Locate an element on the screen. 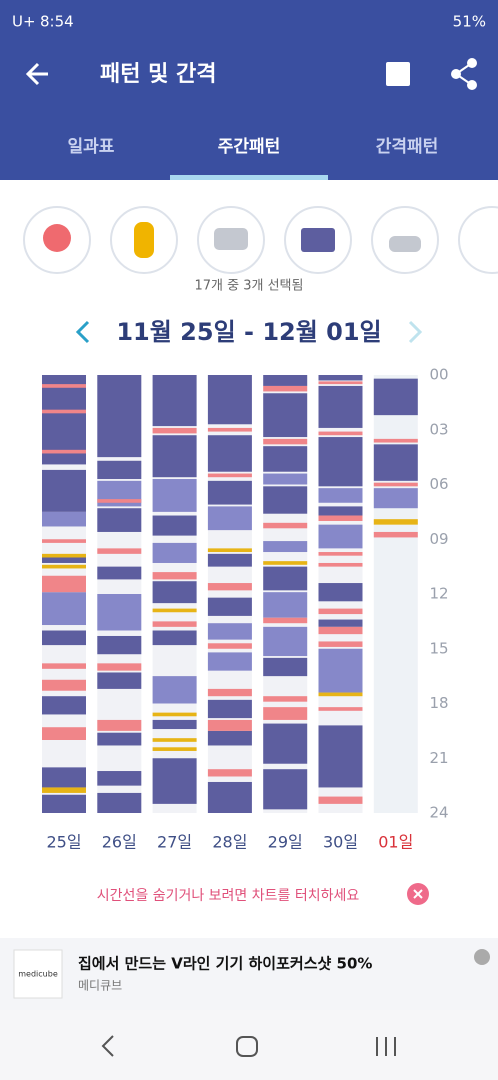  tab: 일과표 is located at coordinates (91, 147).